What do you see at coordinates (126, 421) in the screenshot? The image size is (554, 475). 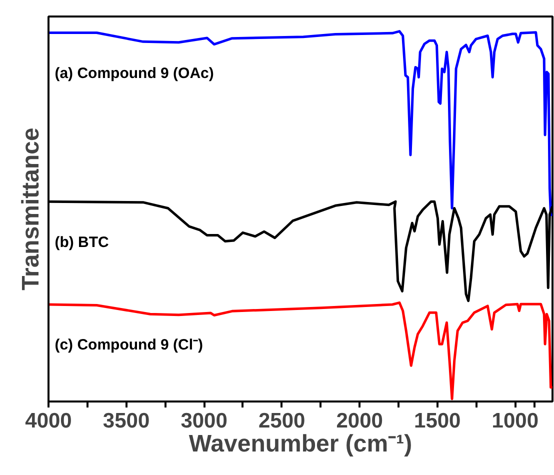 I see `x-tick-label: 3500` at bounding box center [126, 421].